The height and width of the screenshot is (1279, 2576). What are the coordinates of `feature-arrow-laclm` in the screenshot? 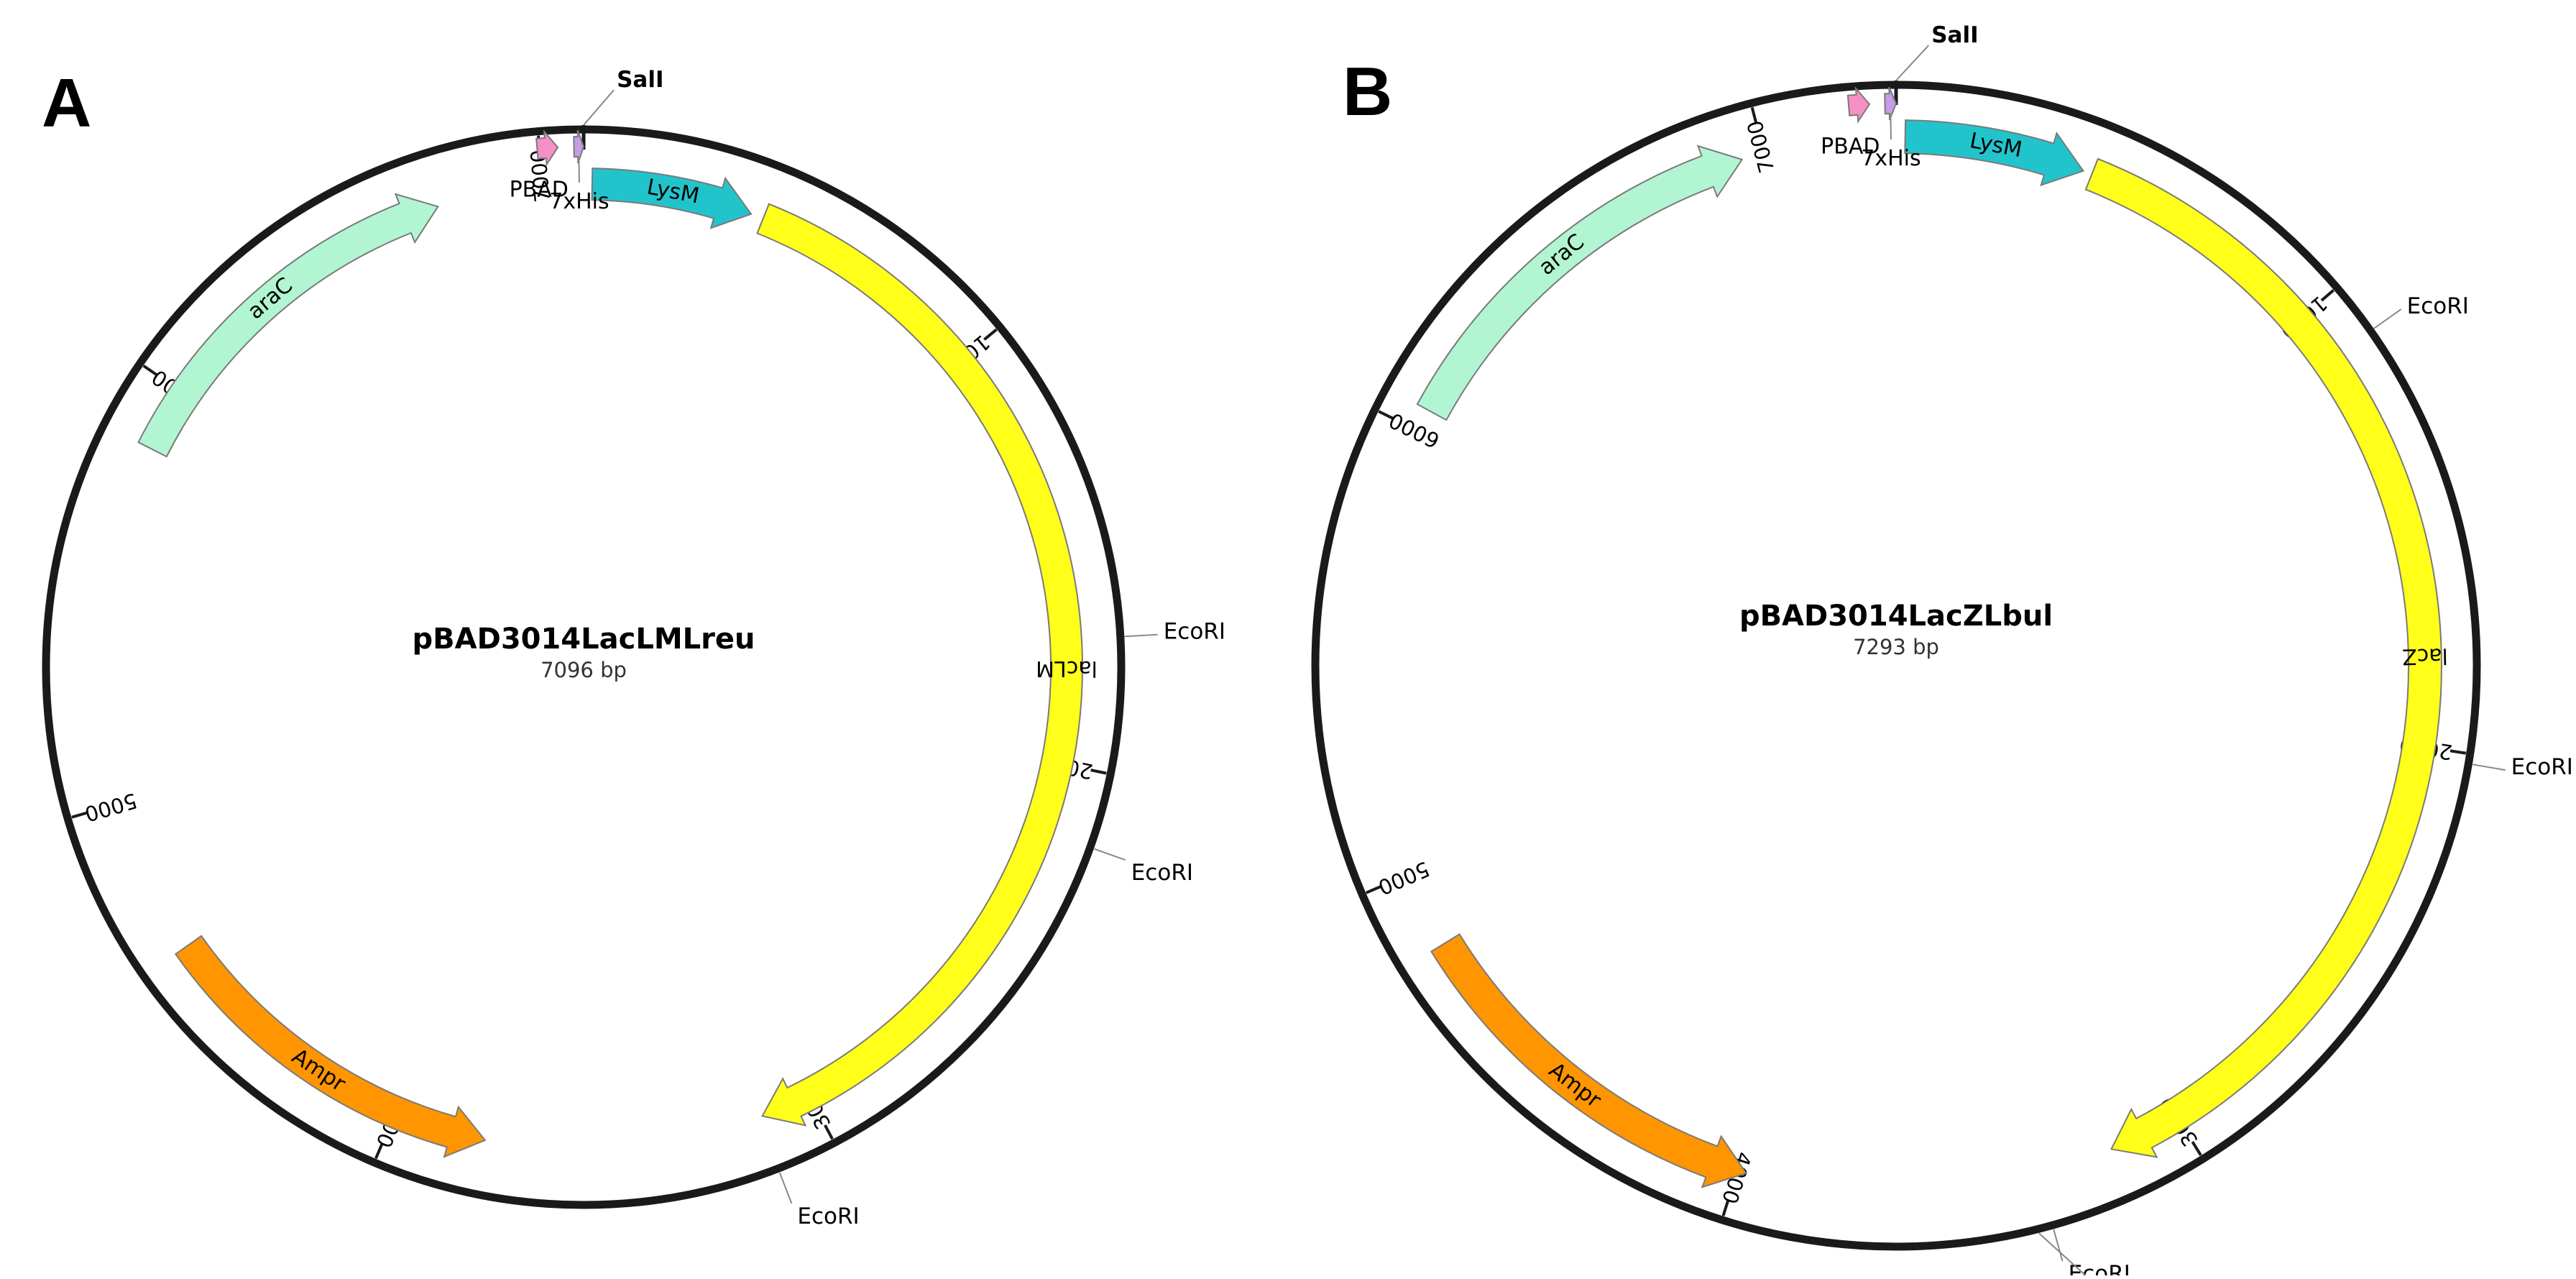 It's located at (919, 665).